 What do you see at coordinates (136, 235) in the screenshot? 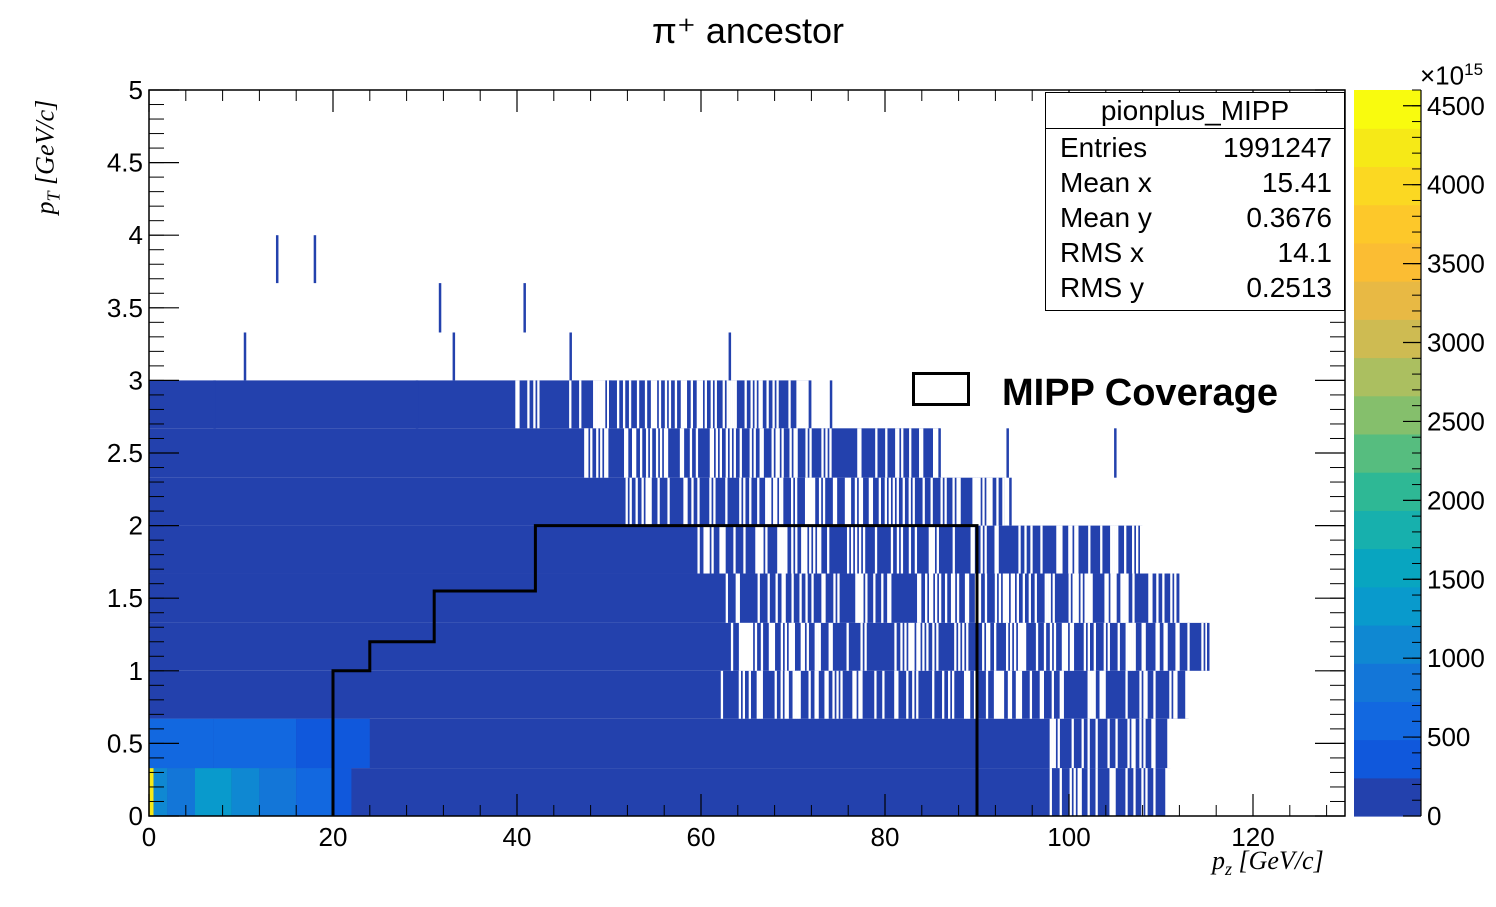
I see `y-tick-label: 4` at bounding box center [136, 235].